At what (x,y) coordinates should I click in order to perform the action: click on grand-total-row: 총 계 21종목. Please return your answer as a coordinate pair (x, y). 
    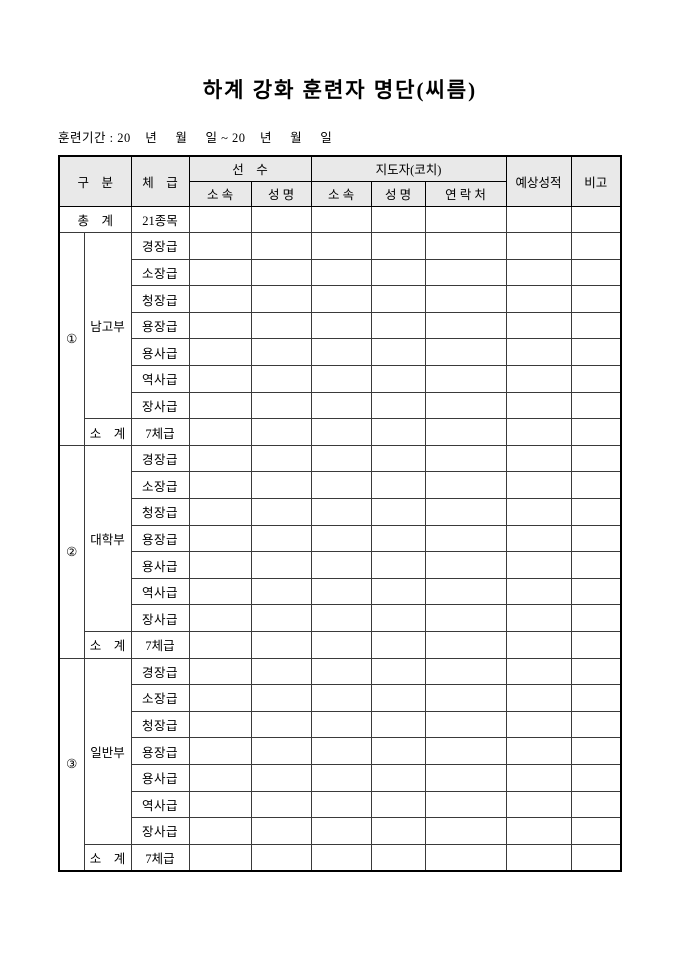
    Looking at the image, I should click on (340, 219).